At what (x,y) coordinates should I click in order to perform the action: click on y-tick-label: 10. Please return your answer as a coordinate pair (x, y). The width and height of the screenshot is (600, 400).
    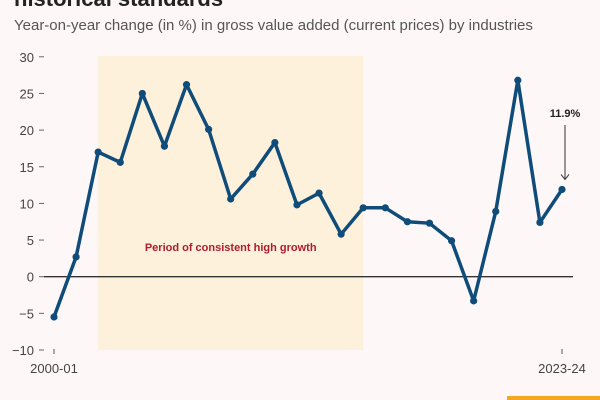
    Looking at the image, I should click on (27, 203).